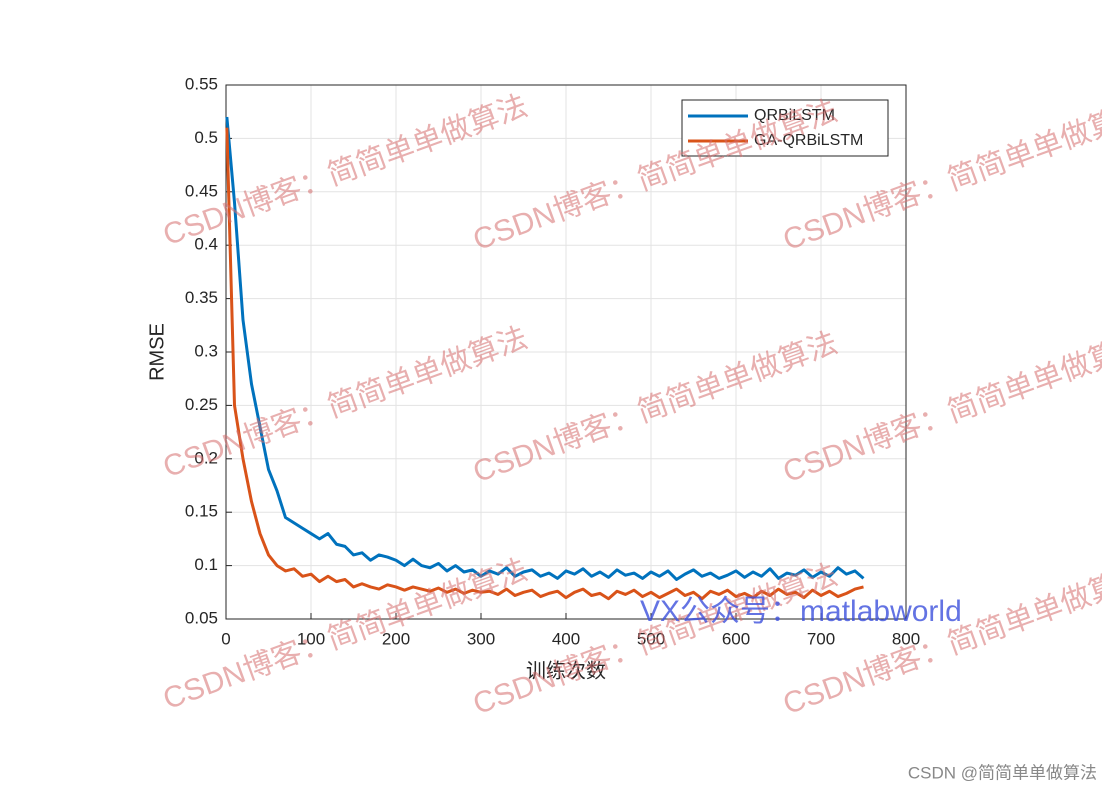  I want to click on legend-label: QRBiLSTM, so click(794, 115).